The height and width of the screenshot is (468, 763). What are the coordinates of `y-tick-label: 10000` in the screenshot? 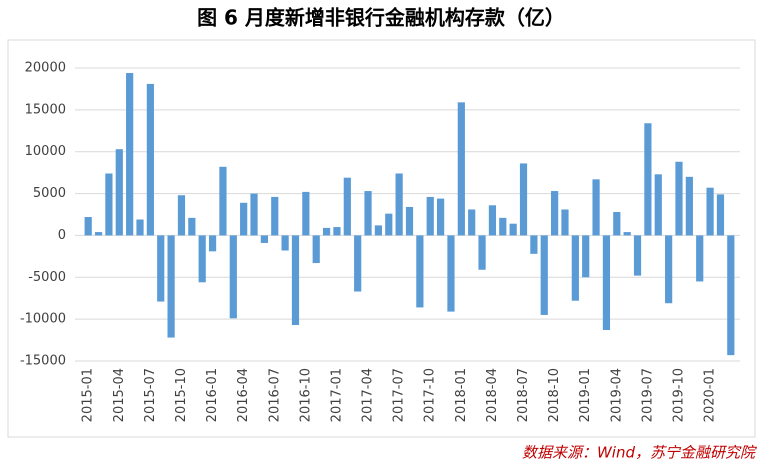 It's located at (45, 151).